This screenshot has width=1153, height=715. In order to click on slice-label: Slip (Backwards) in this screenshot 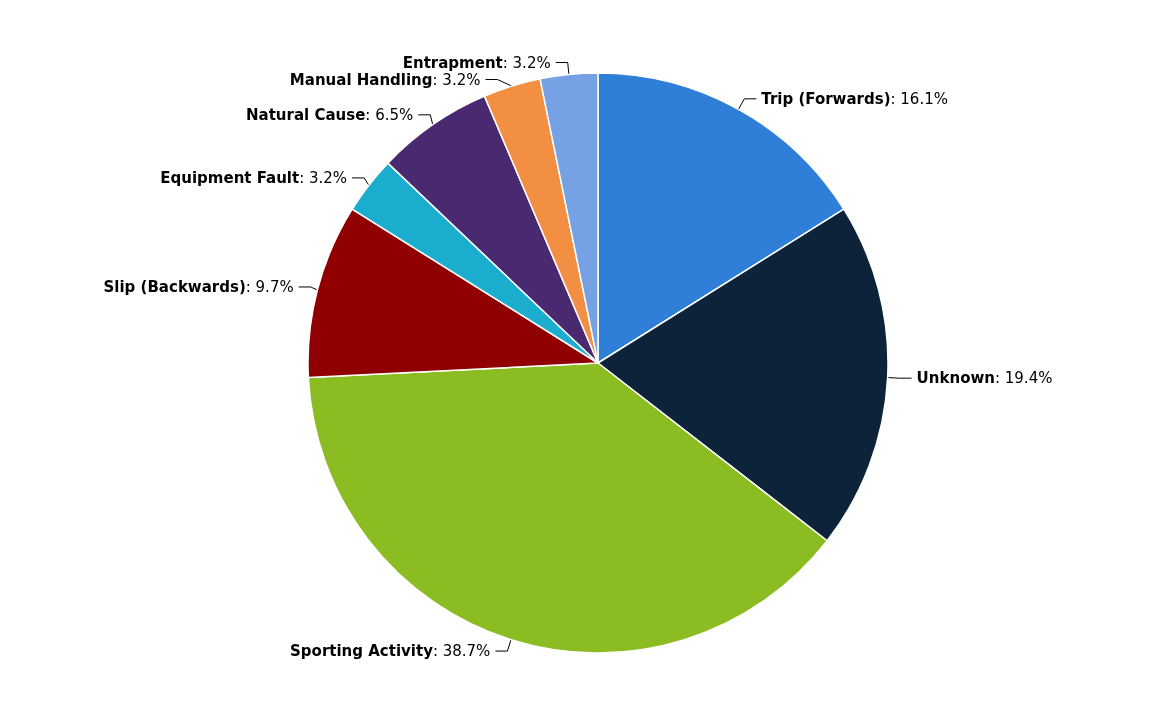, I will do `click(174, 286)`.